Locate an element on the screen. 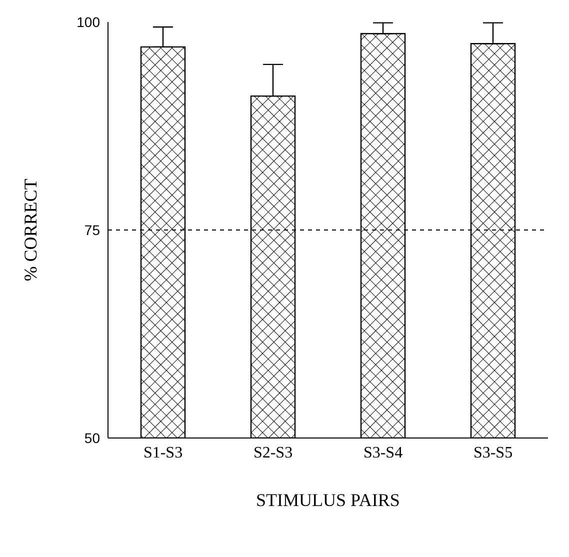 The height and width of the screenshot is (557, 569). x-tick-label: S2-S3 is located at coordinates (273, 453).